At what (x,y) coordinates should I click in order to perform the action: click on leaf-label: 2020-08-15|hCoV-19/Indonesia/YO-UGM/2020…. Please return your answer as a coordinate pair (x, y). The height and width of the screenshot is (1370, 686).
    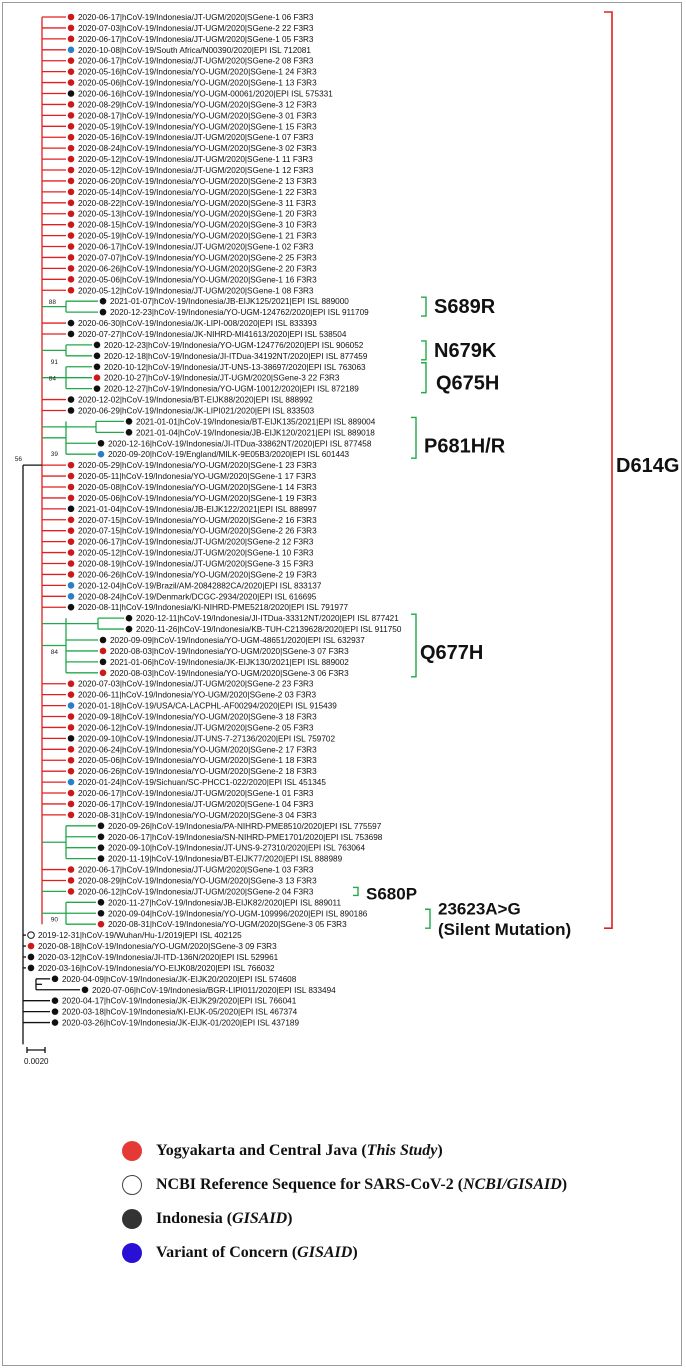
    Looking at the image, I should click on (197, 225).